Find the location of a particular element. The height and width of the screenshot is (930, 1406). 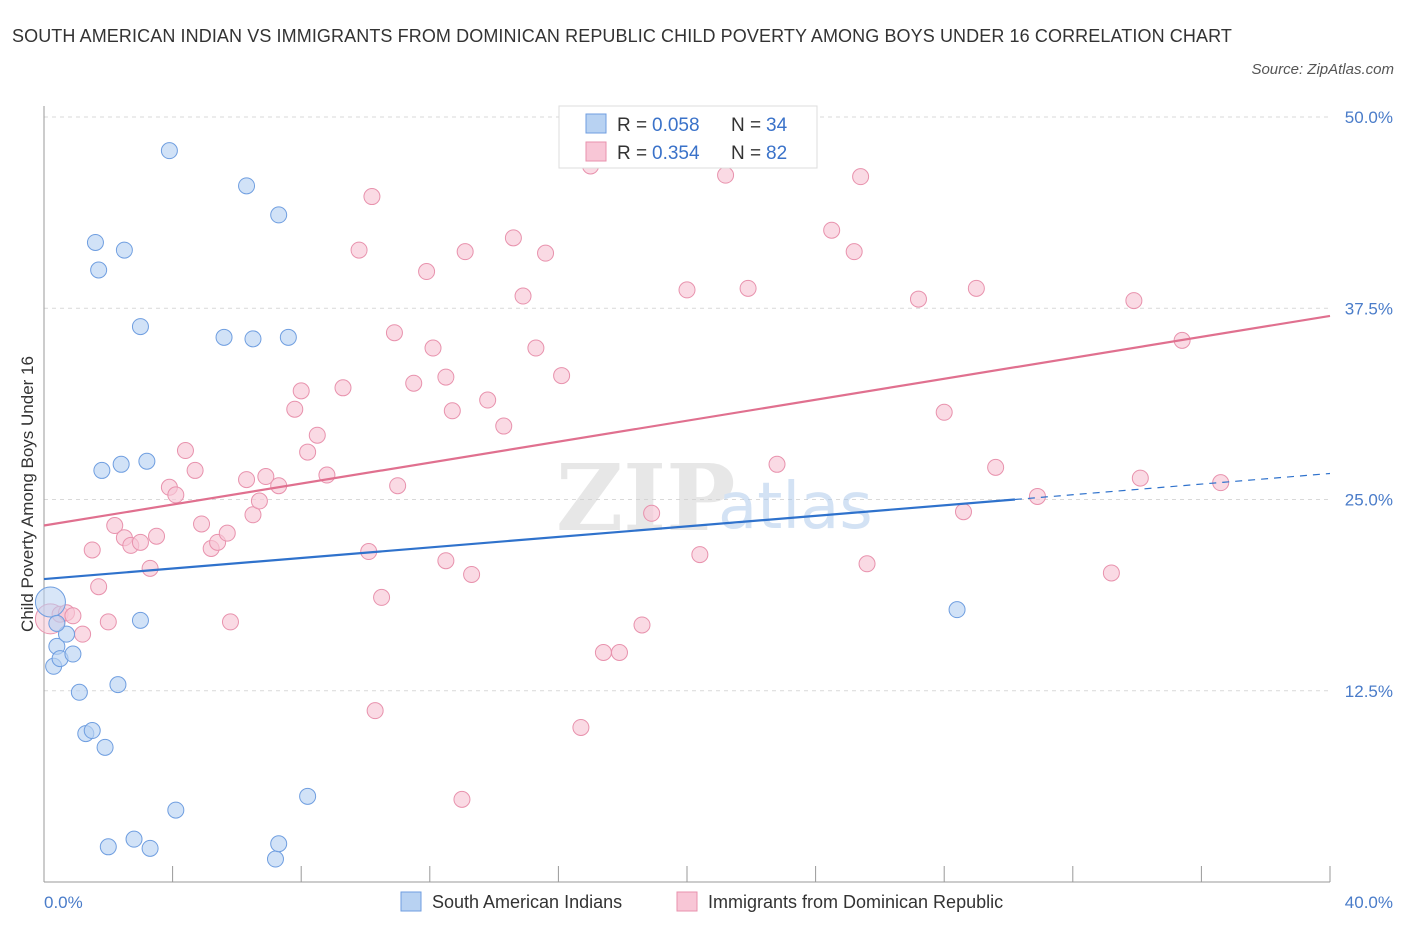

x-axis-ticks is located at coordinates (687, 874).